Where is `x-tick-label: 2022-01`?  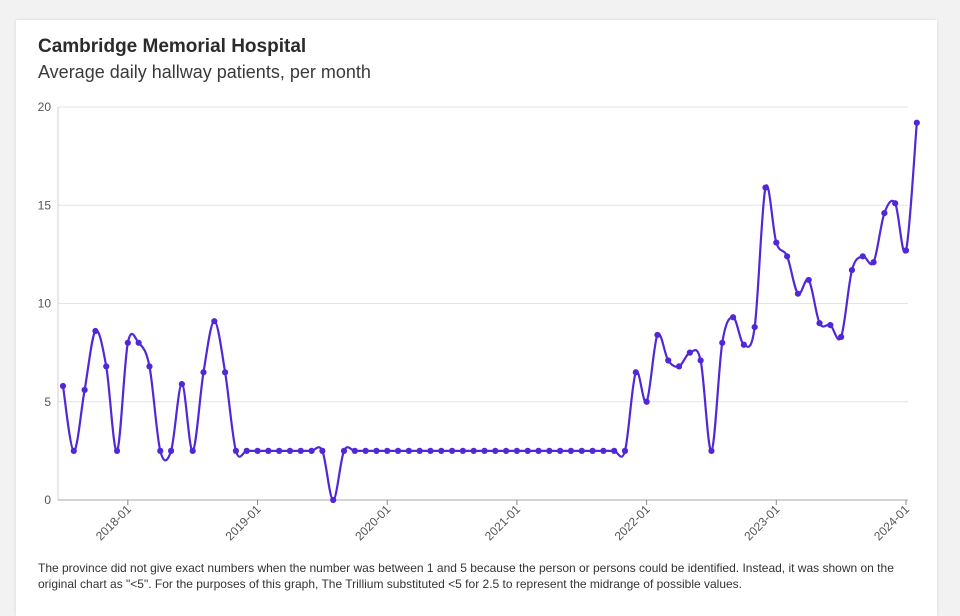
x-tick-label: 2022-01 is located at coordinates (632, 522).